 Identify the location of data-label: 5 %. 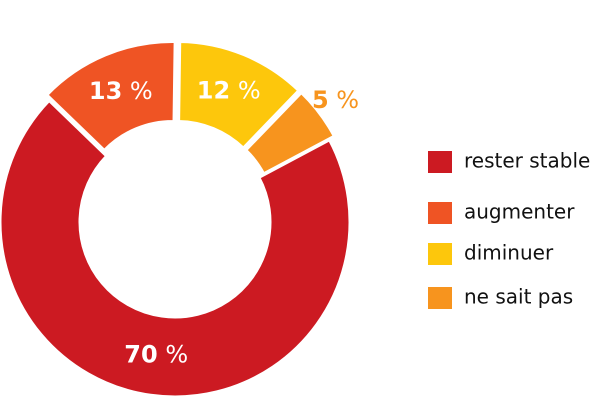
(335, 100).